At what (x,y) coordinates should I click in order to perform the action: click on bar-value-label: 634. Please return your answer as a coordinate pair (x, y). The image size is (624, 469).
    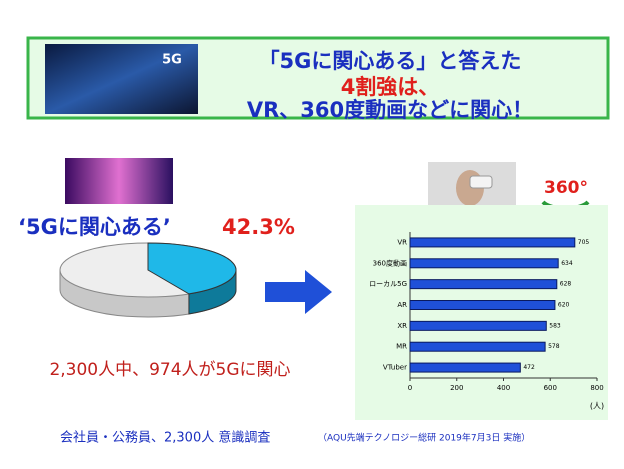
    Looking at the image, I should click on (567, 263).